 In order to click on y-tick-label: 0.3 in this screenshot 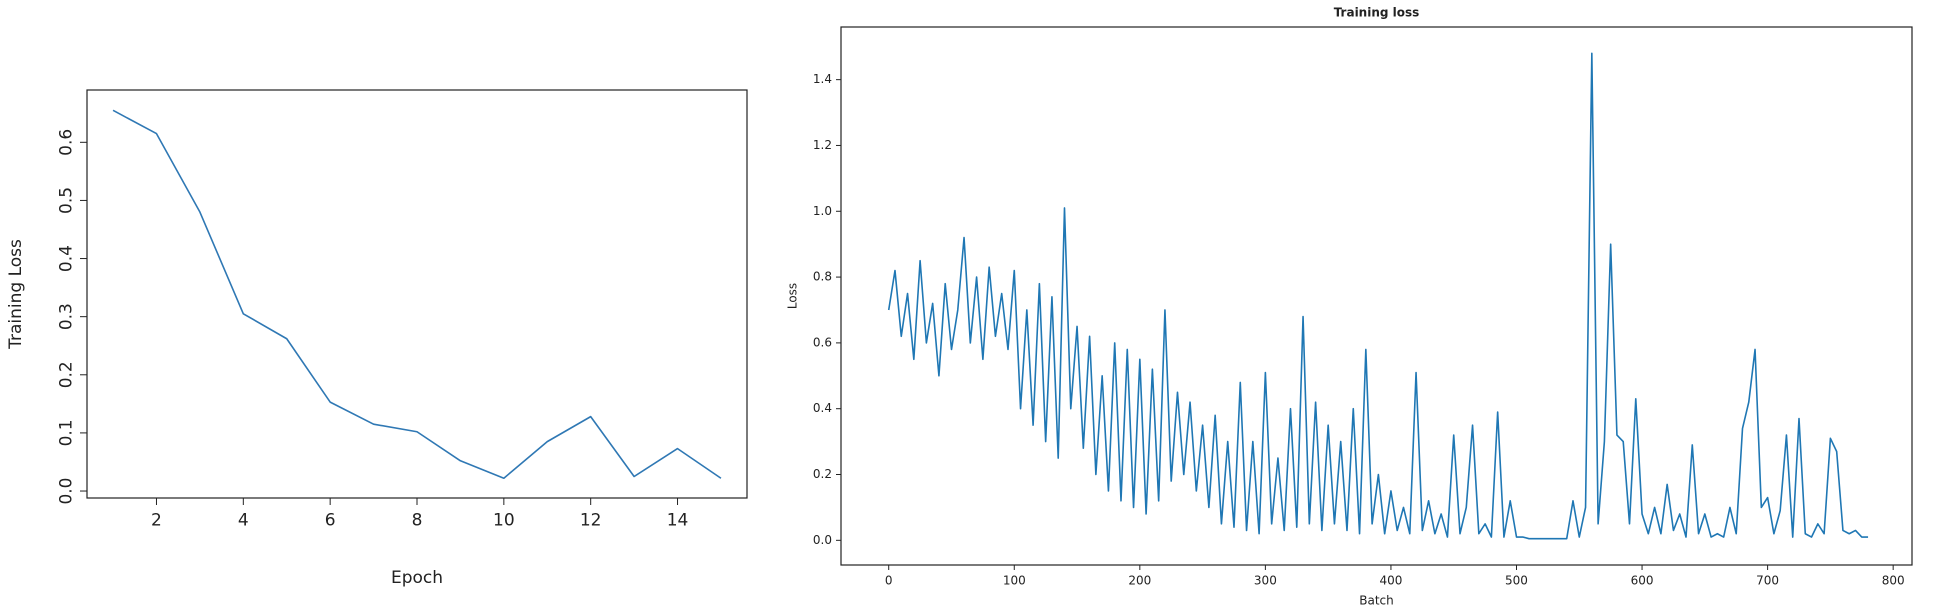, I will do `click(66, 316)`.